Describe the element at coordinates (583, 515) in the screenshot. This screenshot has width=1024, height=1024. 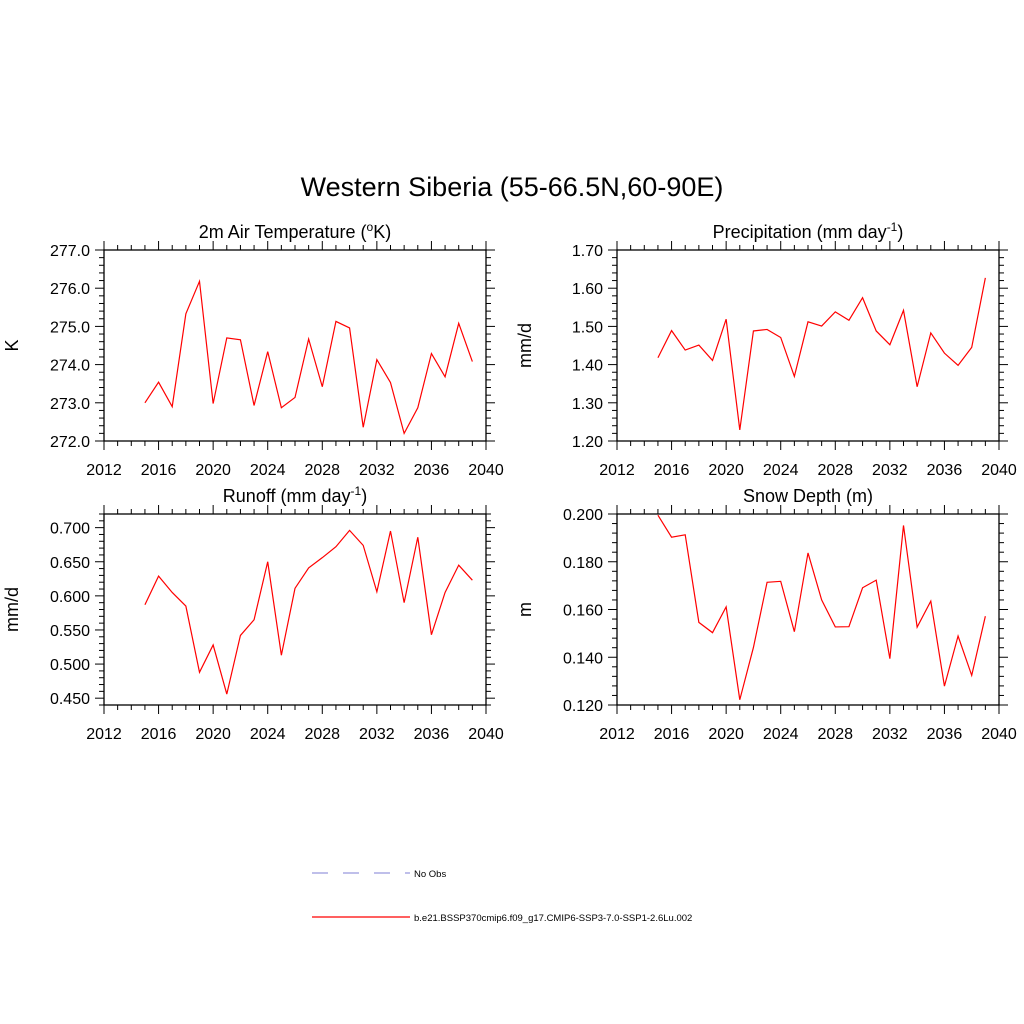
I see `y-tick-label: 0.200` at that location.